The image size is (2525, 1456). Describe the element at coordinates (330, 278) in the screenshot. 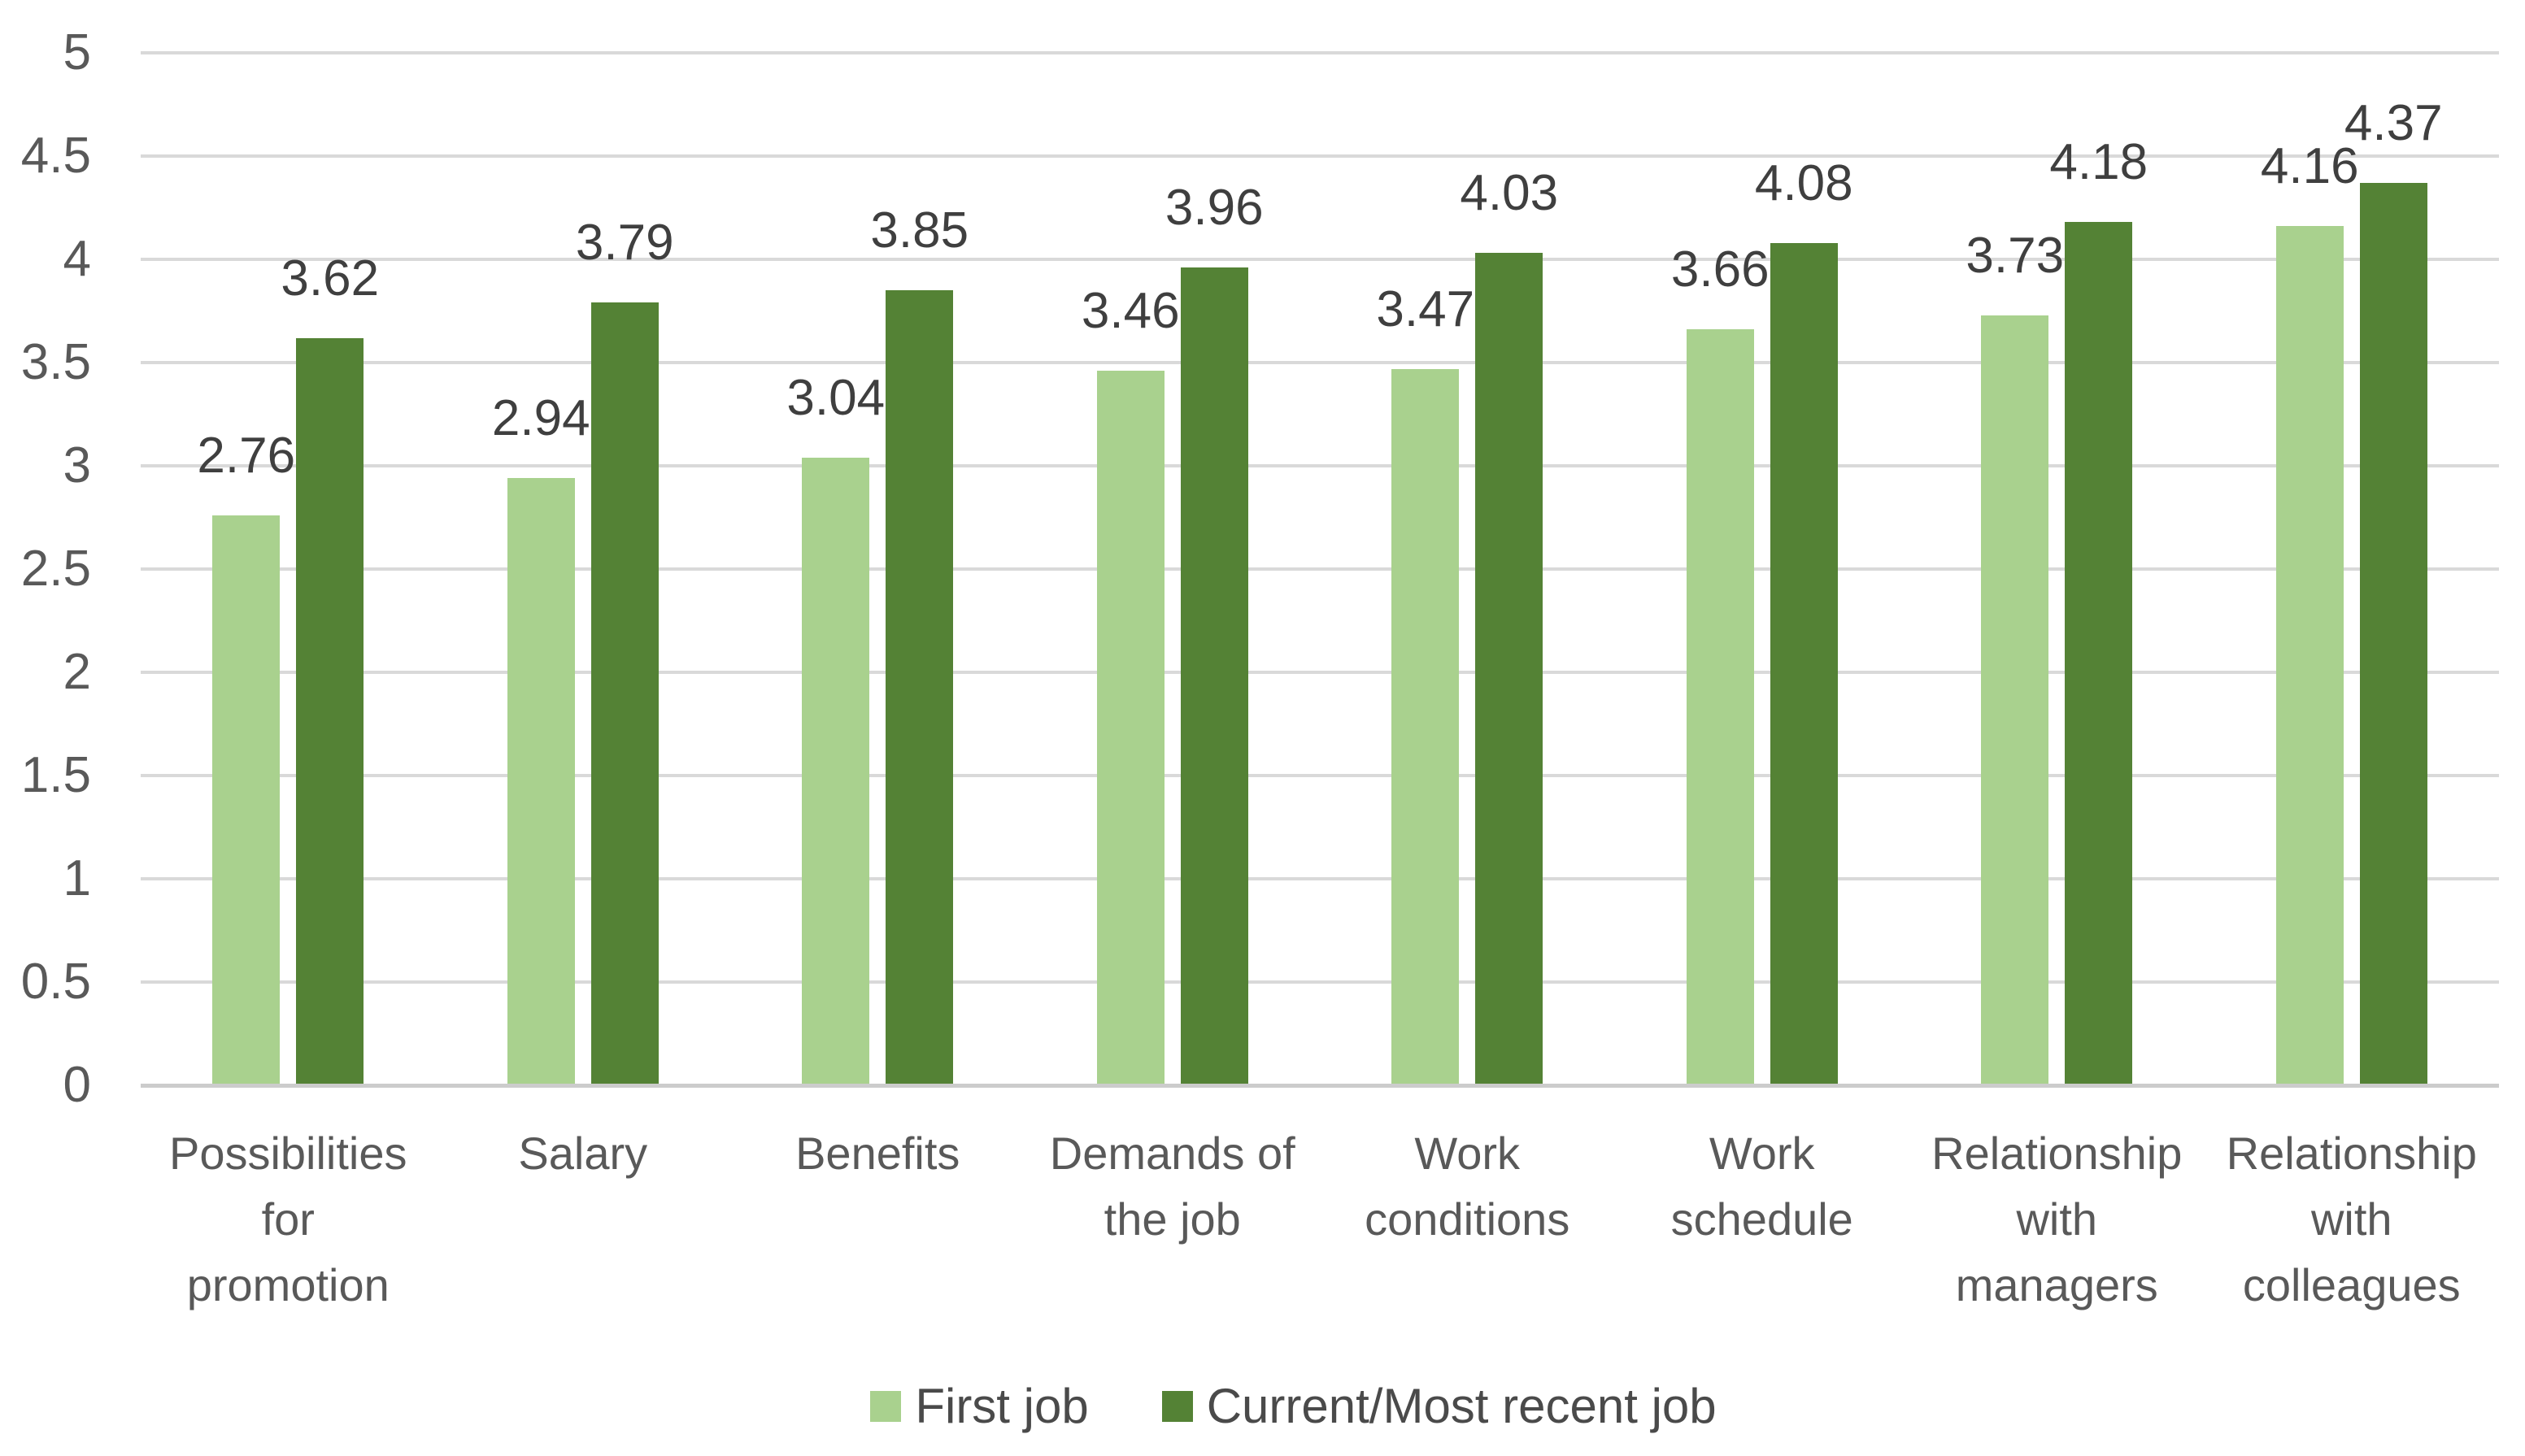

I see `data-label-current-most-recent-job: 3.62` at that location.